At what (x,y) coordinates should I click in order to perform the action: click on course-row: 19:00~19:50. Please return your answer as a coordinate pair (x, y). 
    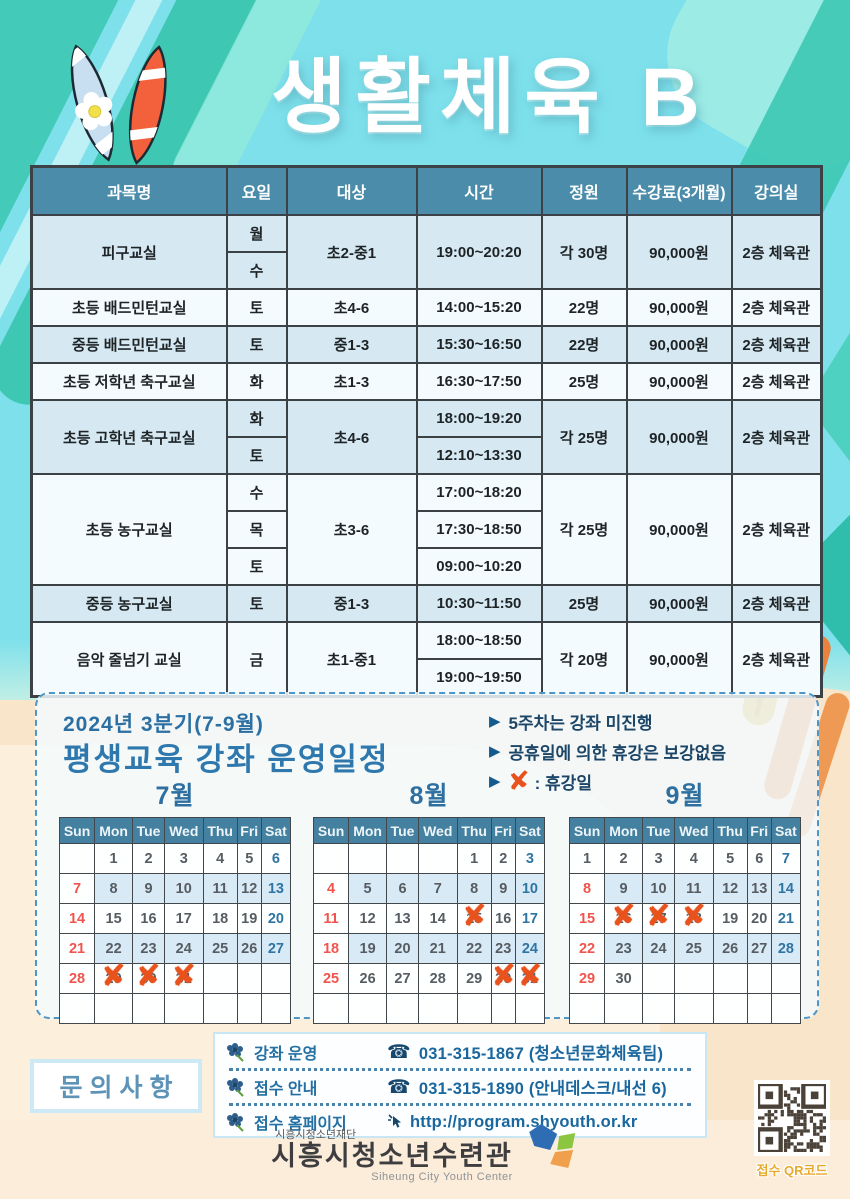
    Looking at the image, I should click on (427, 678).